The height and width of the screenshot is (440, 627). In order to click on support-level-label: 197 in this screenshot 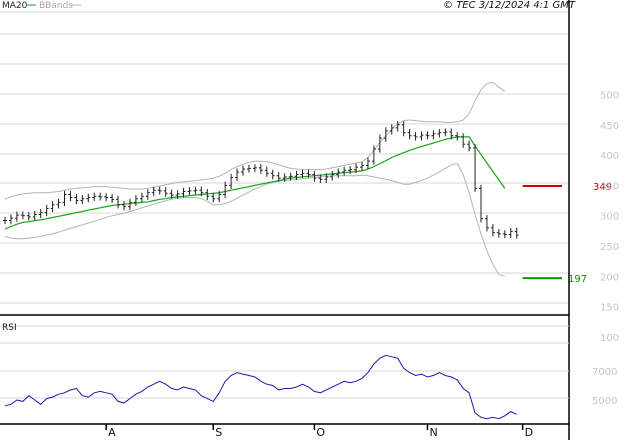, I will do `click(577, 279)`.